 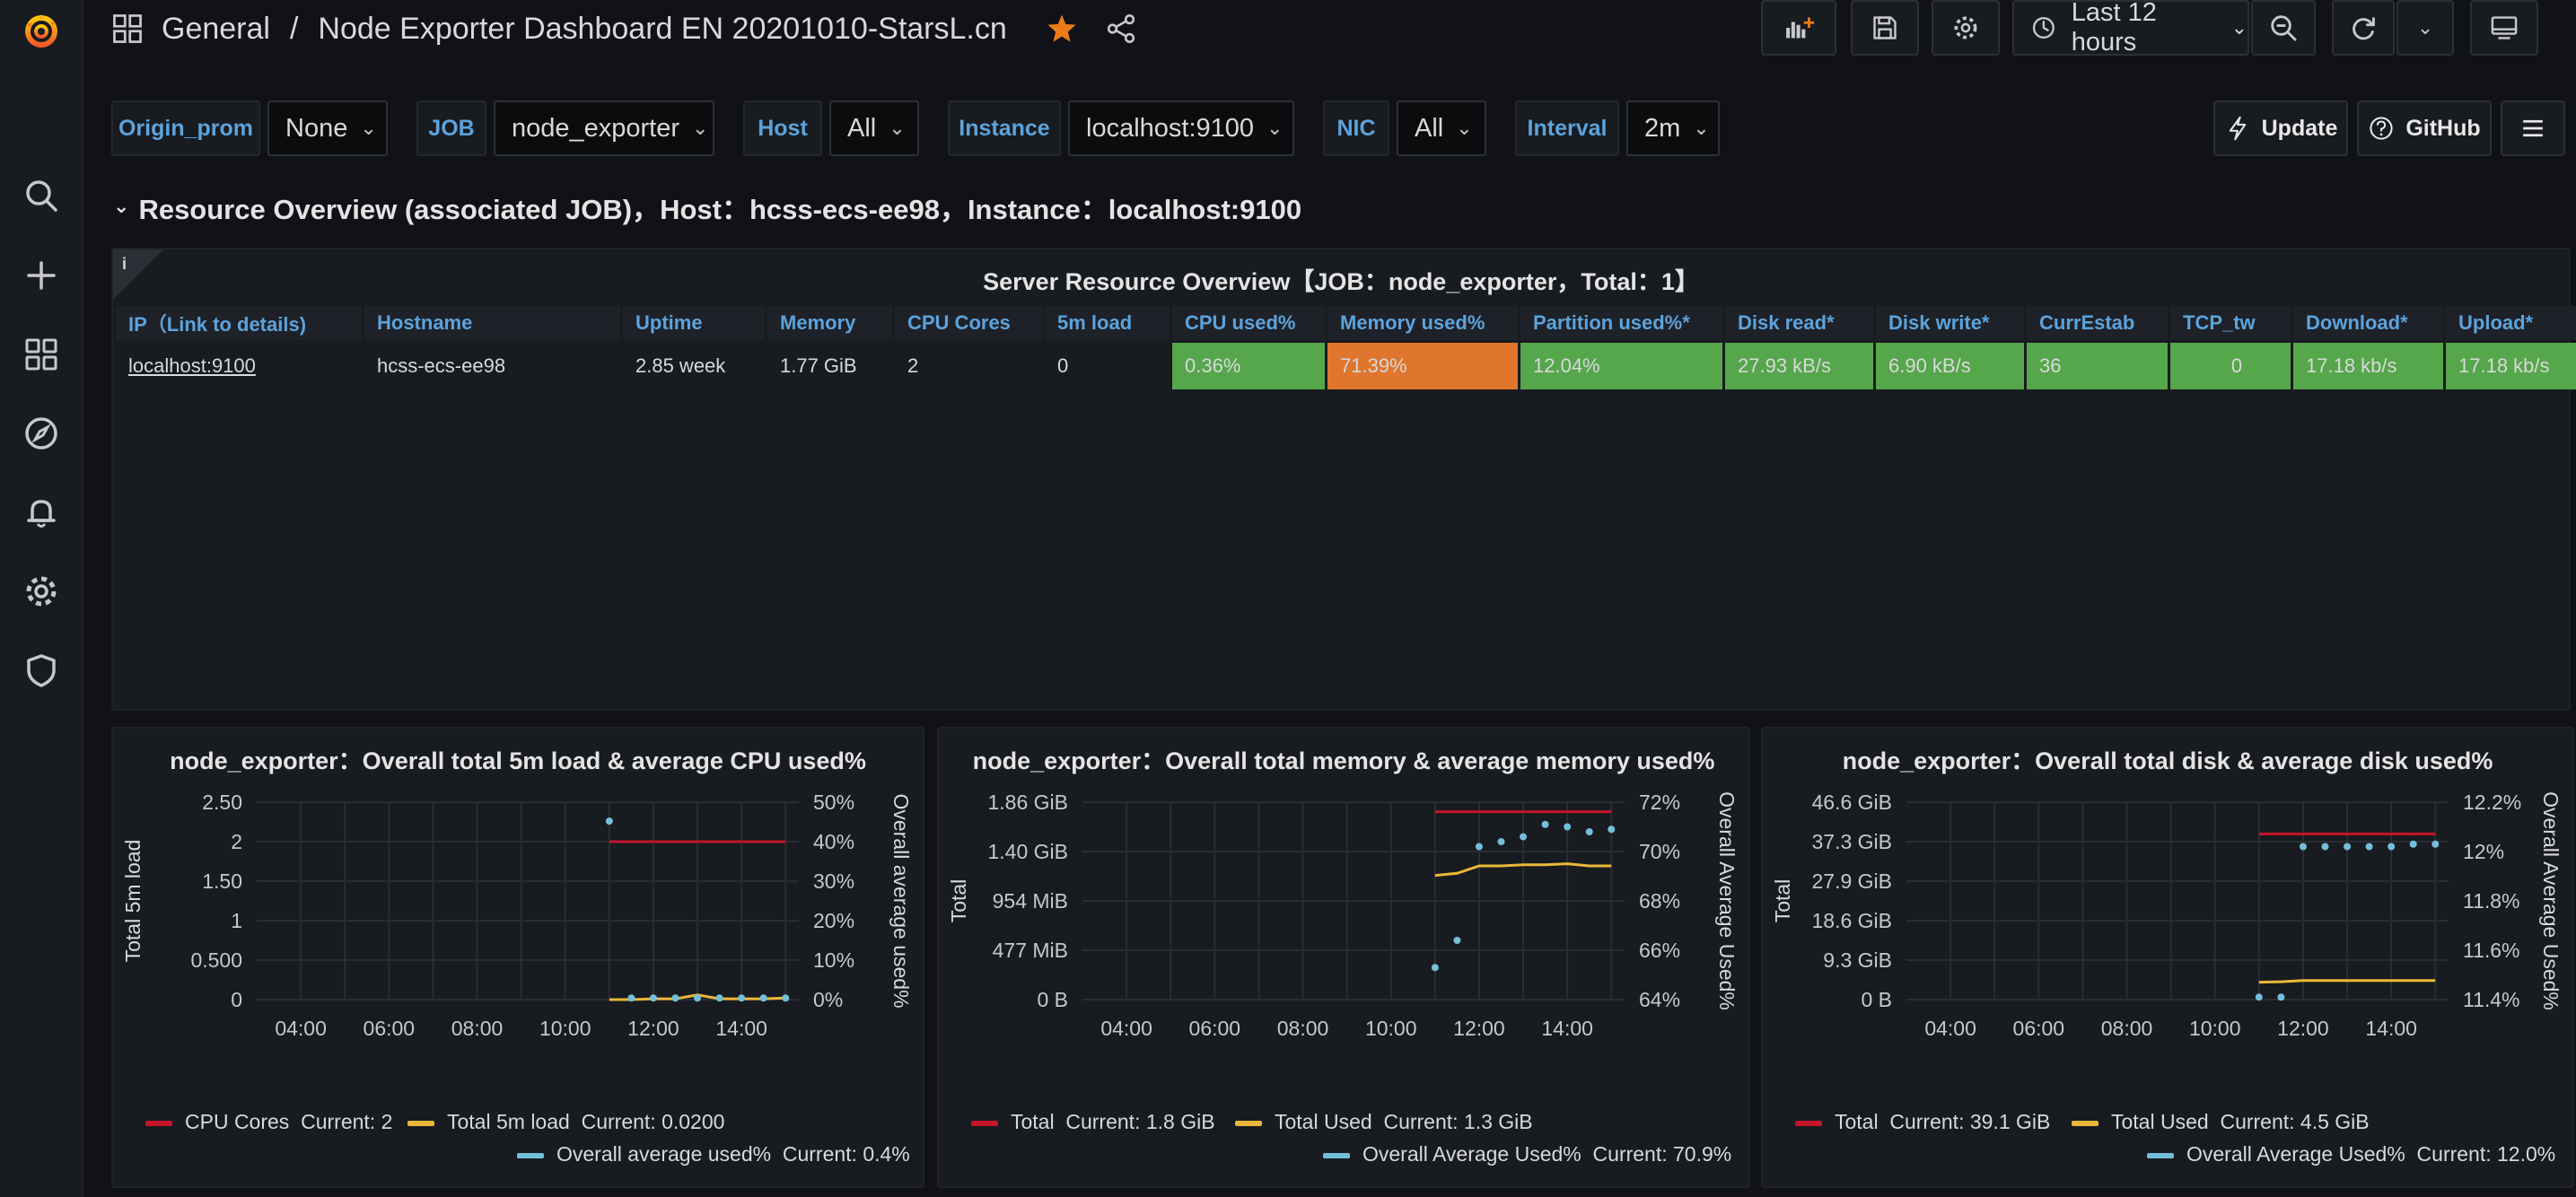 What do you see at coordinates (41, 512) in the screenshot?
I see `alerting-bell-icon` at bounding box center [41, 512].